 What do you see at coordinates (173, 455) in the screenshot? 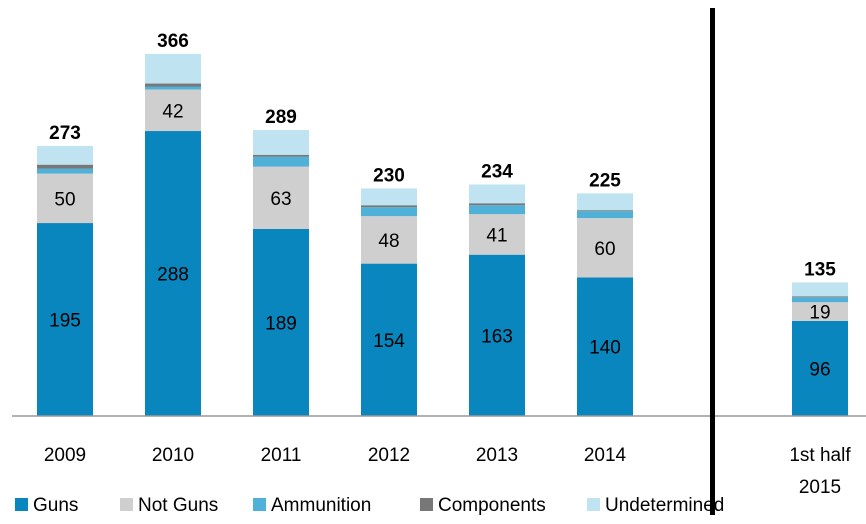
I see `x-tick-label-2010: 2010` at bounding box center [173, 455].